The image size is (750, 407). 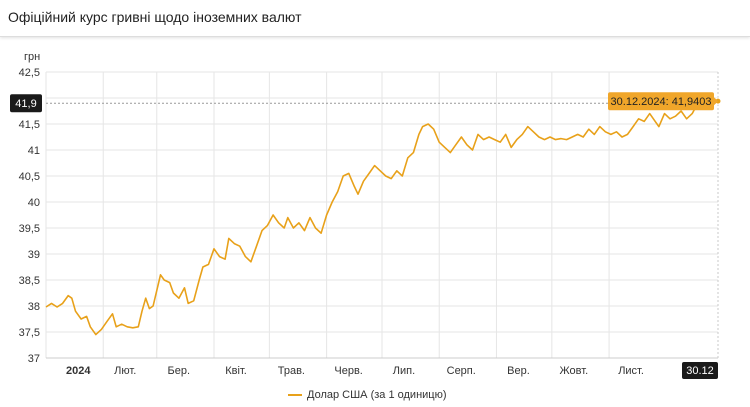 I want to click on y-tick-label: 40,5, so click(x=29, y=177).